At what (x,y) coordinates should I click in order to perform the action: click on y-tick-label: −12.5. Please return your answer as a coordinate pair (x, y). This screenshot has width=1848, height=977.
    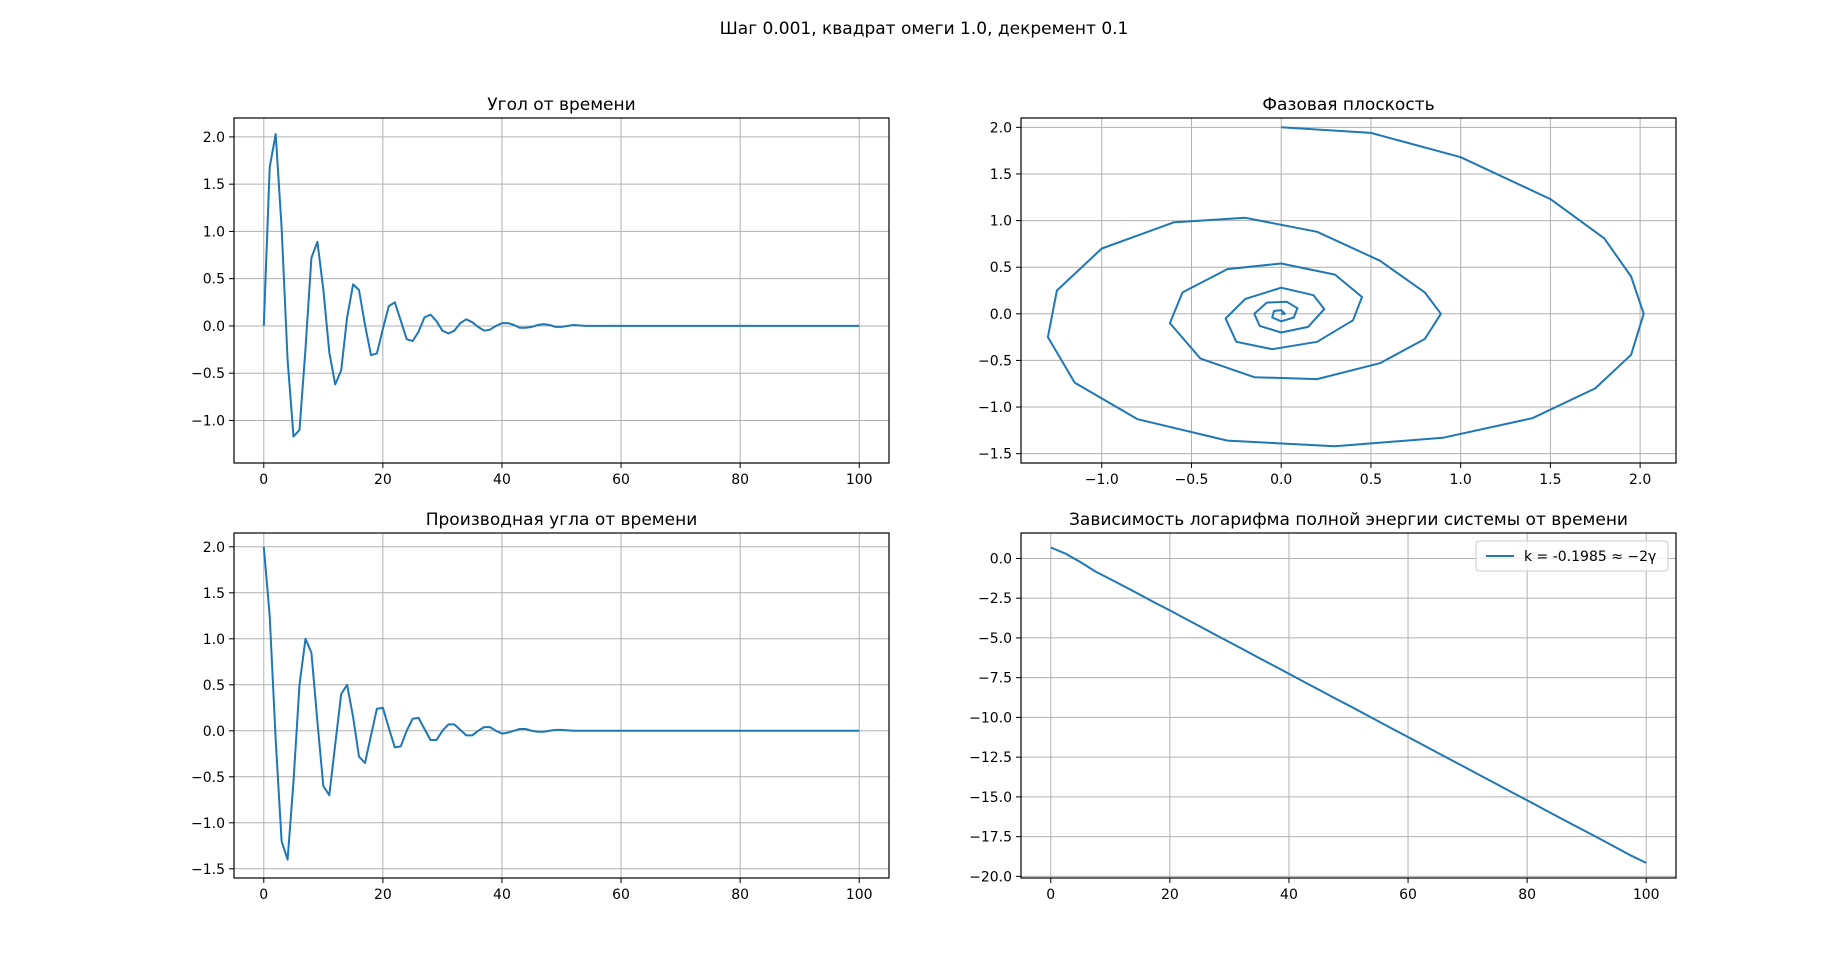
    Looking at the image, I should click on (990, 758).